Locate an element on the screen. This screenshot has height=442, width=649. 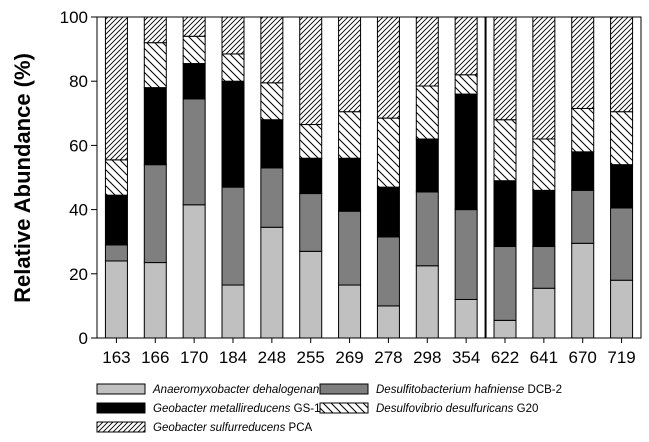
x-tick-label: 719 is located at coordinates (621, 357).